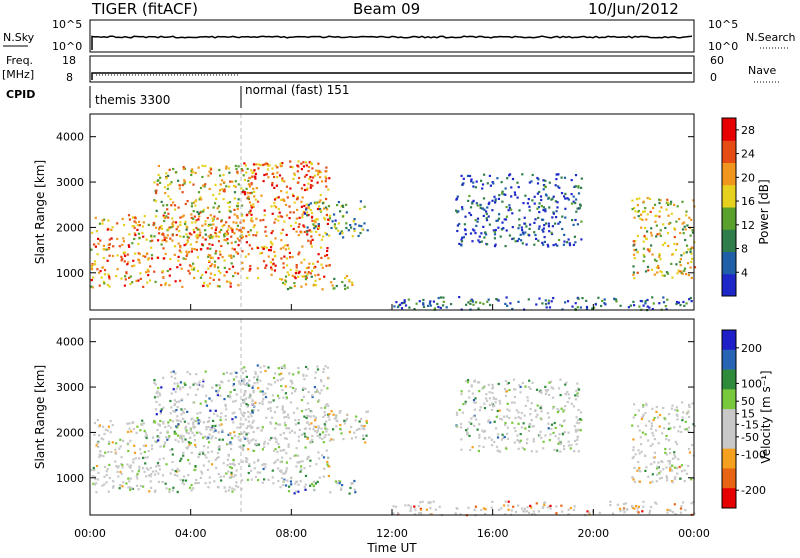 The image size is (800, 558). What do you see at coordinates (729, 419) in the screenshot?
I see `colorbar-segment` at bounding box center [729, 419].